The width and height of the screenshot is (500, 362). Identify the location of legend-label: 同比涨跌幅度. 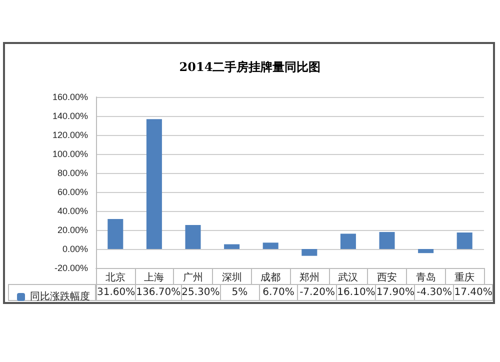
(60, 296).